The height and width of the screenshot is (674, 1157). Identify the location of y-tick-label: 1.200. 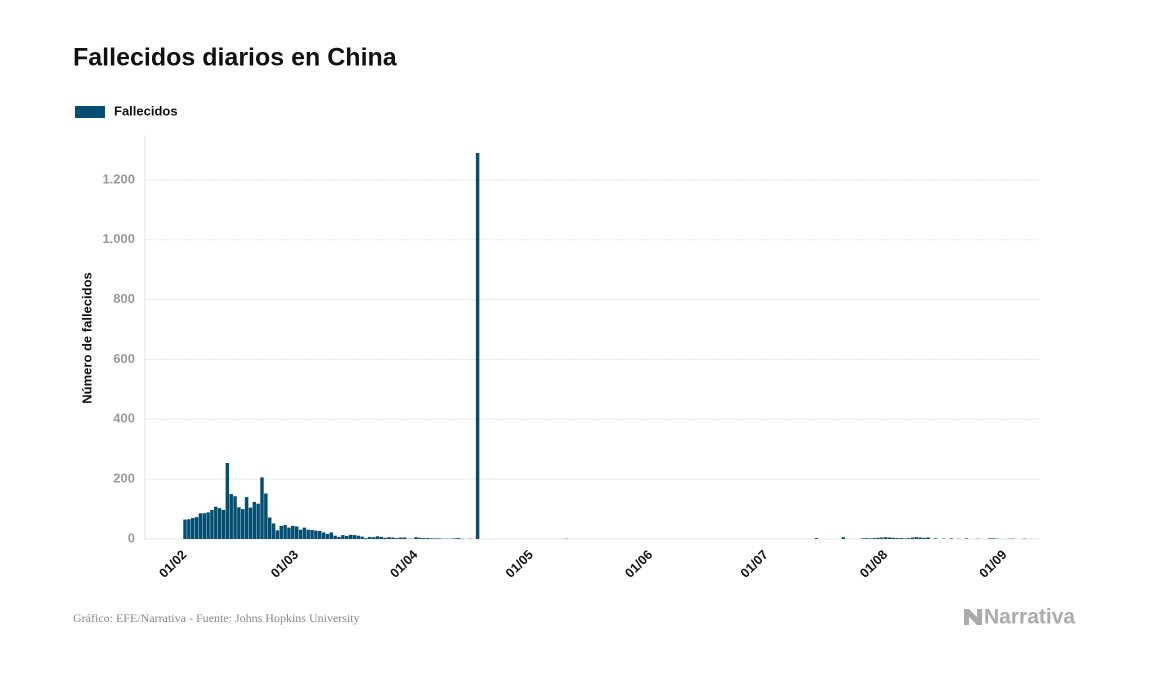
(118, 178).